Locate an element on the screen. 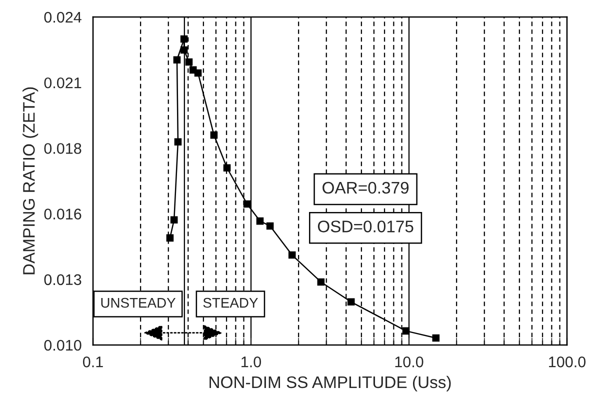 This screenshot has height=403, width=590. y-tick-label: 0.018 is located at coordinates (63, 148).